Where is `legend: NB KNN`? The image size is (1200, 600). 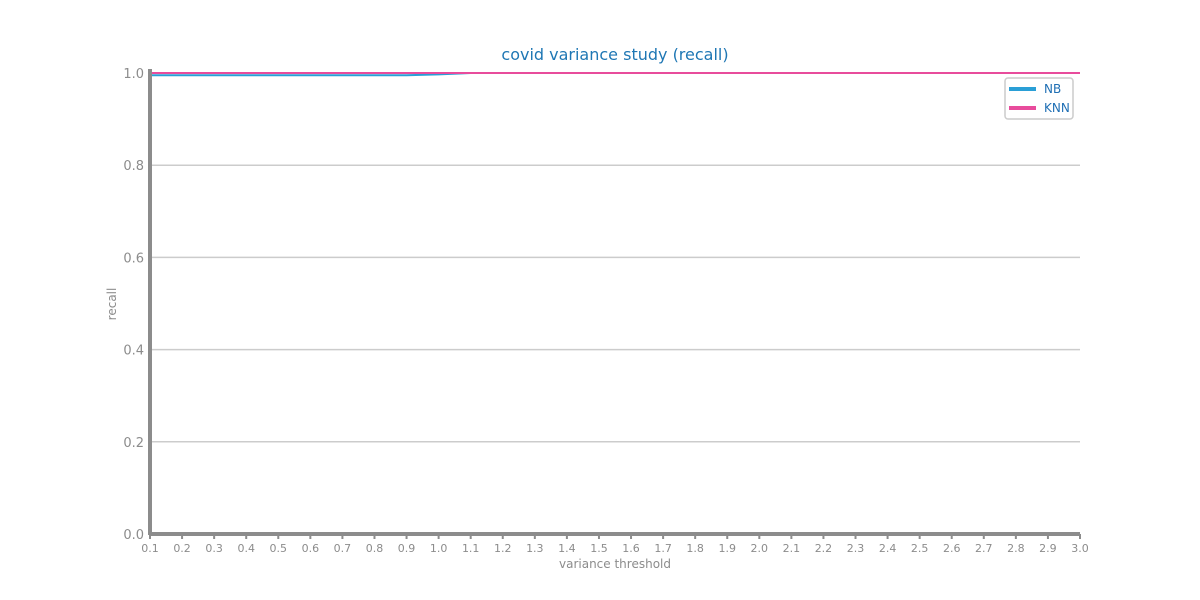 legend: NB KNN is located at coordinates (1039, 98).